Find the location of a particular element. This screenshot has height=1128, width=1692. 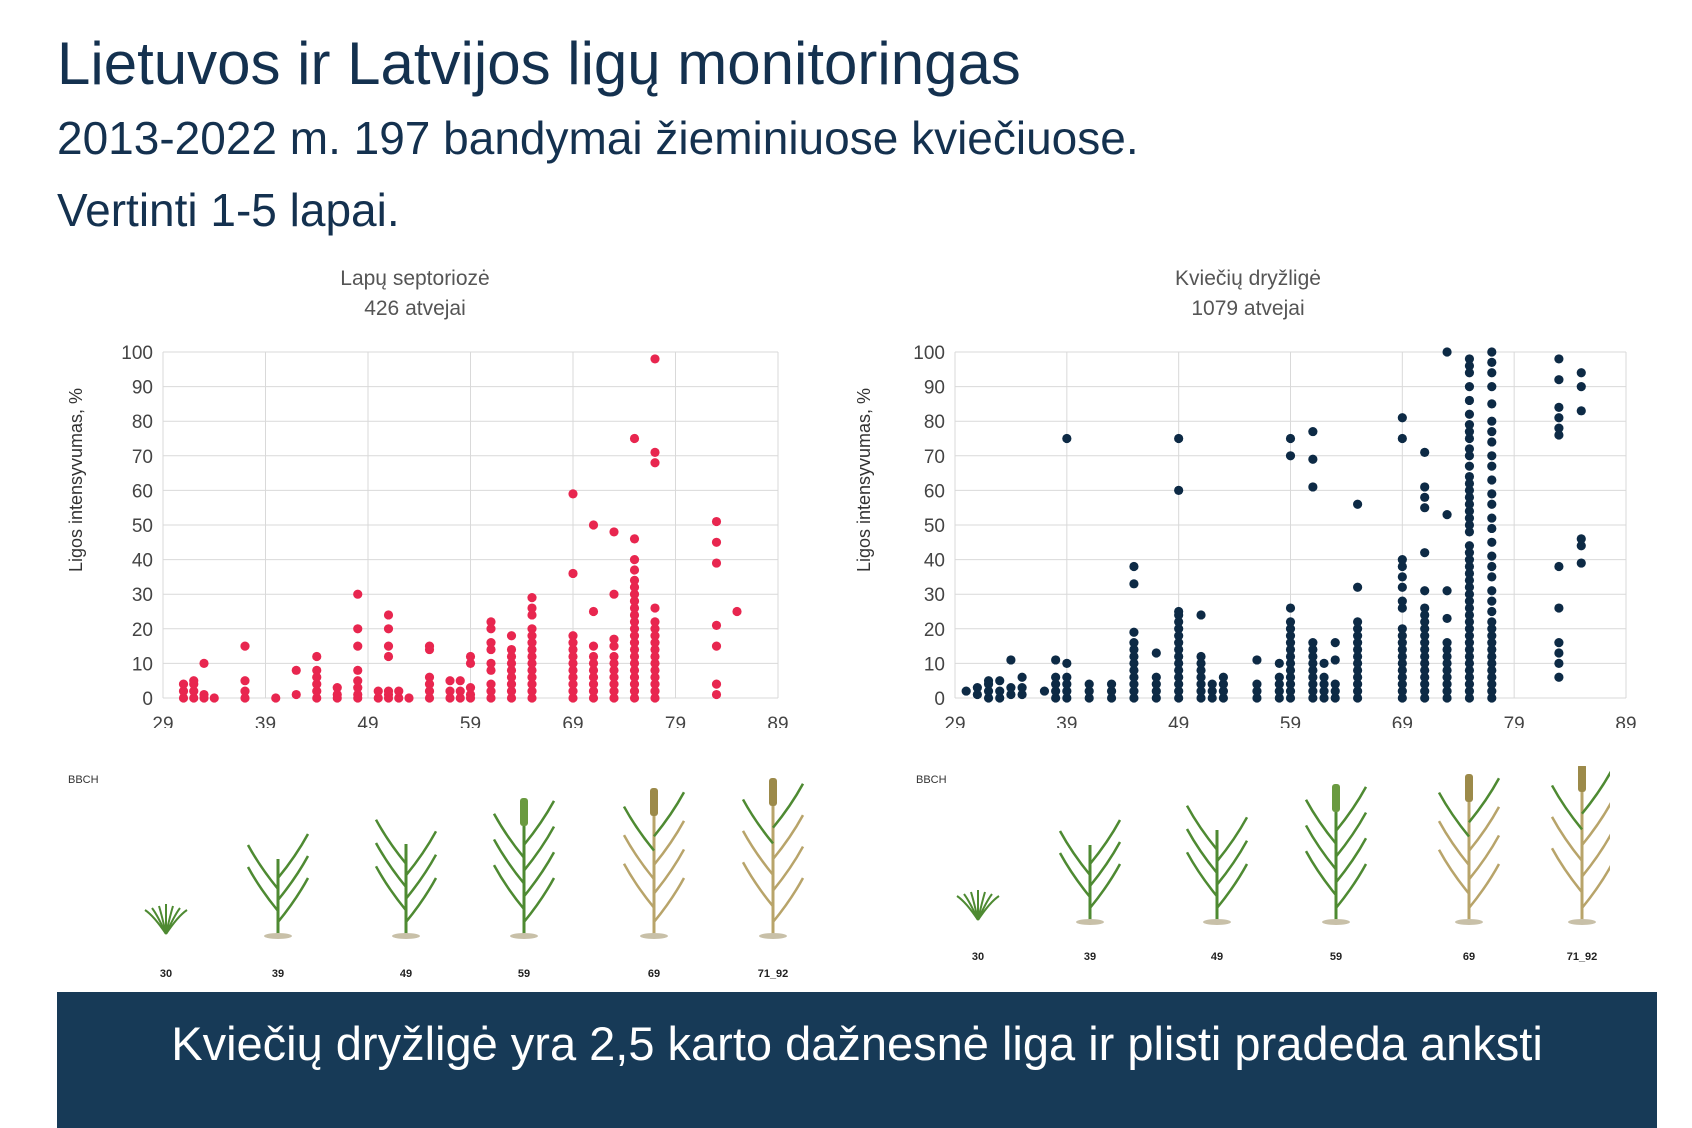

y-tick-label: 10 is located at coordinates (934, 664).